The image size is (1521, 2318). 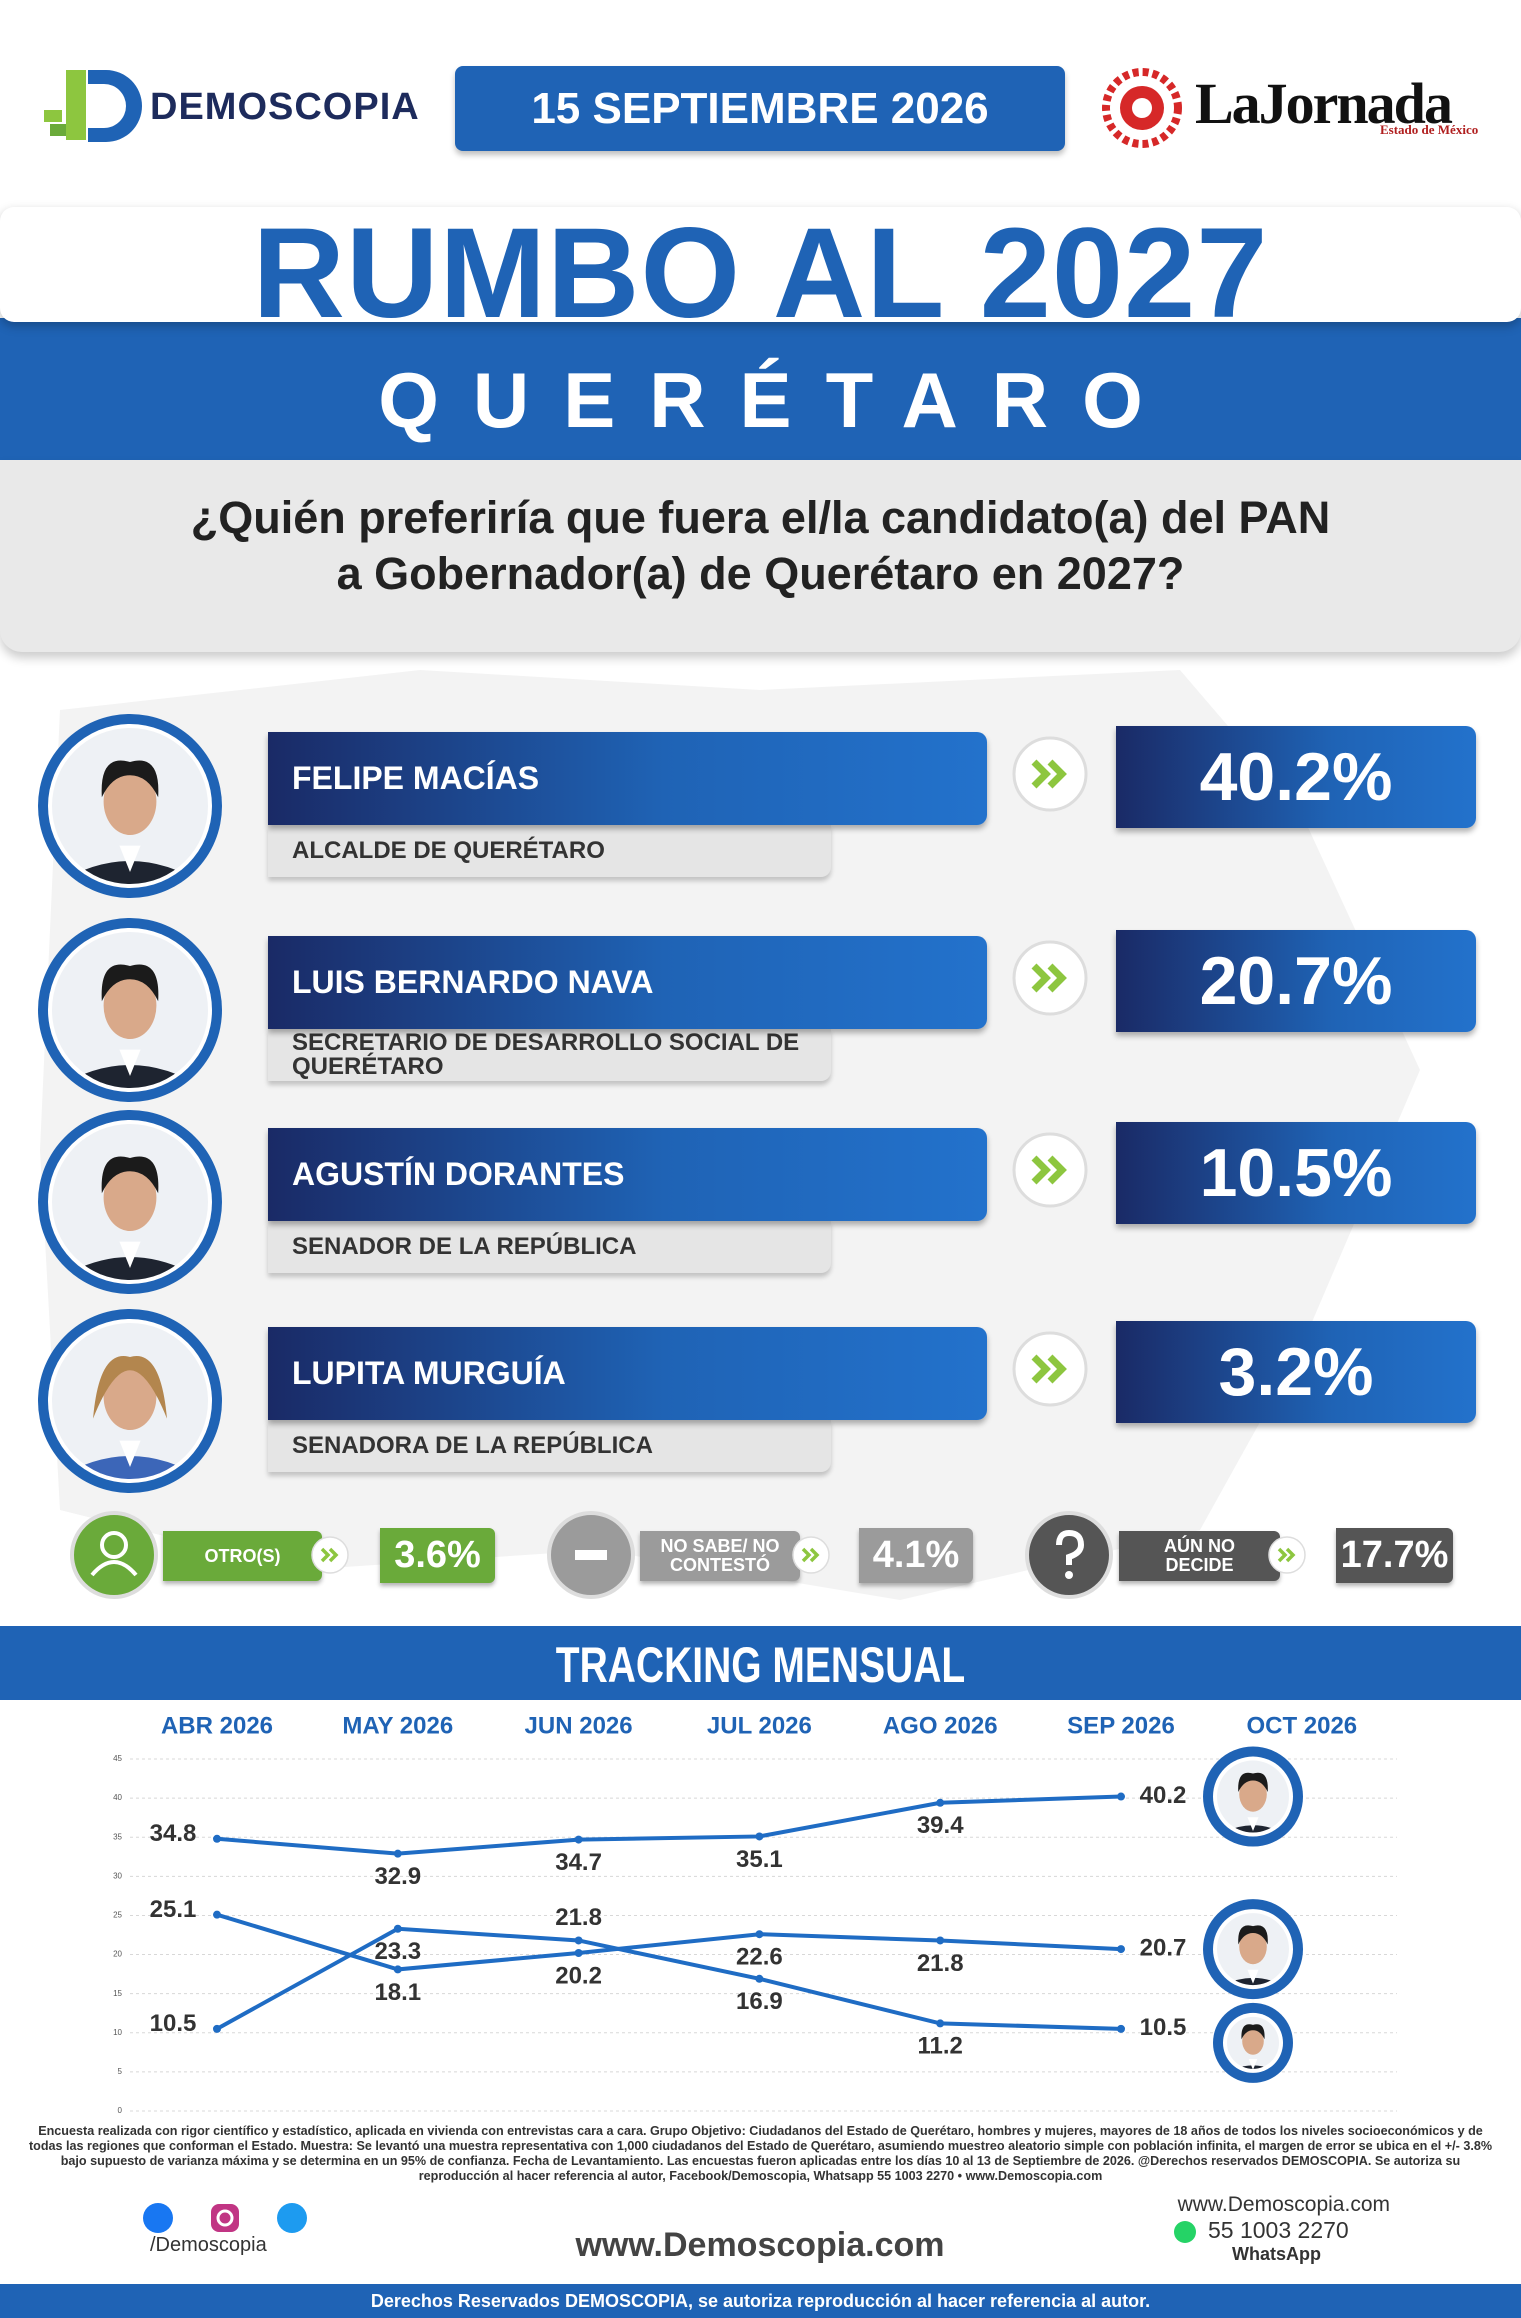 I want to click on question-box, so click(x=760, y=556).